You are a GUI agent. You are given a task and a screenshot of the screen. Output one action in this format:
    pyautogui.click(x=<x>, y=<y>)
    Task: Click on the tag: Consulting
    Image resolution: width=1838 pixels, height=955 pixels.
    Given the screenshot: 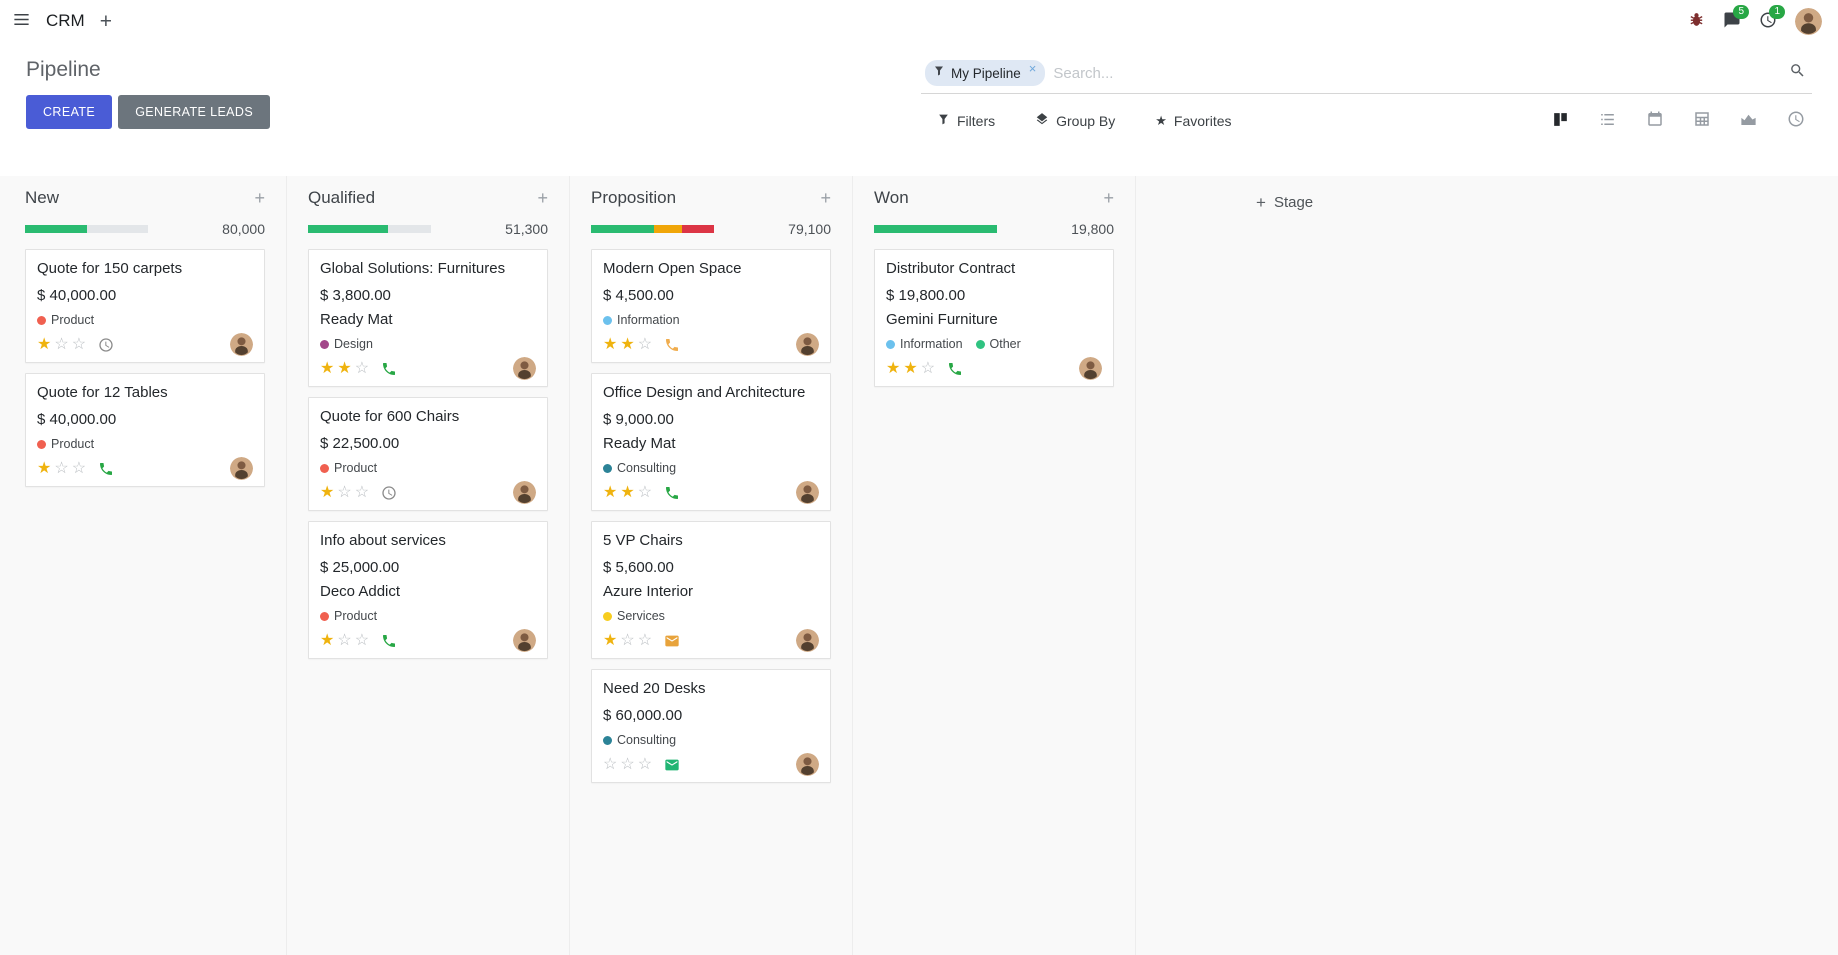 What is the action you would take?
    pyautogui.click(x=639, y=468)
    